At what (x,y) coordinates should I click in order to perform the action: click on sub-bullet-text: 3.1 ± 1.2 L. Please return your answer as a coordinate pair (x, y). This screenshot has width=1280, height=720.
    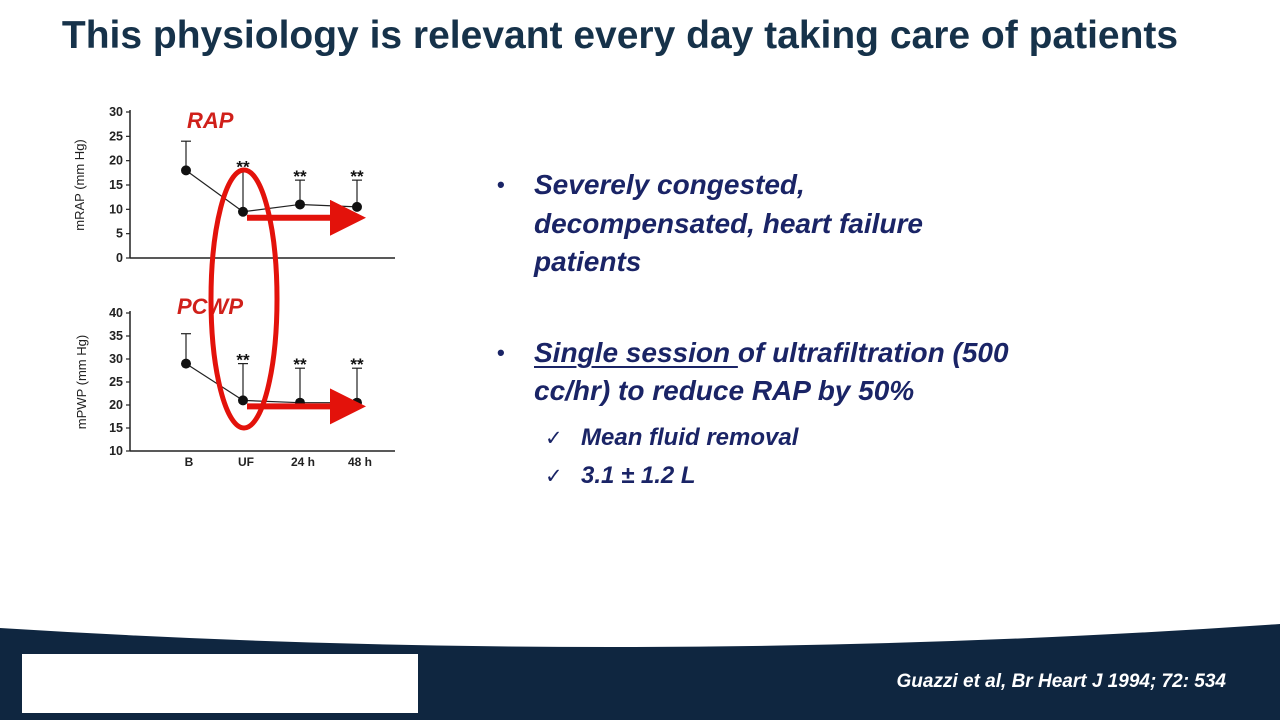
    Looking at the image, I should click on (638, 475).